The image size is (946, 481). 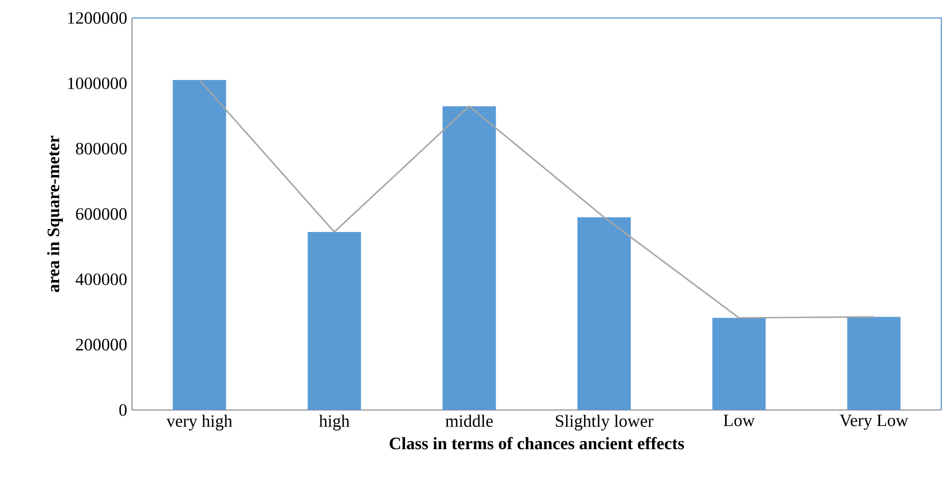 What do you see at coordinates (123, 410) in the screenshot?
I see `y-tick-label: 0` at bounding box center [123, 410].